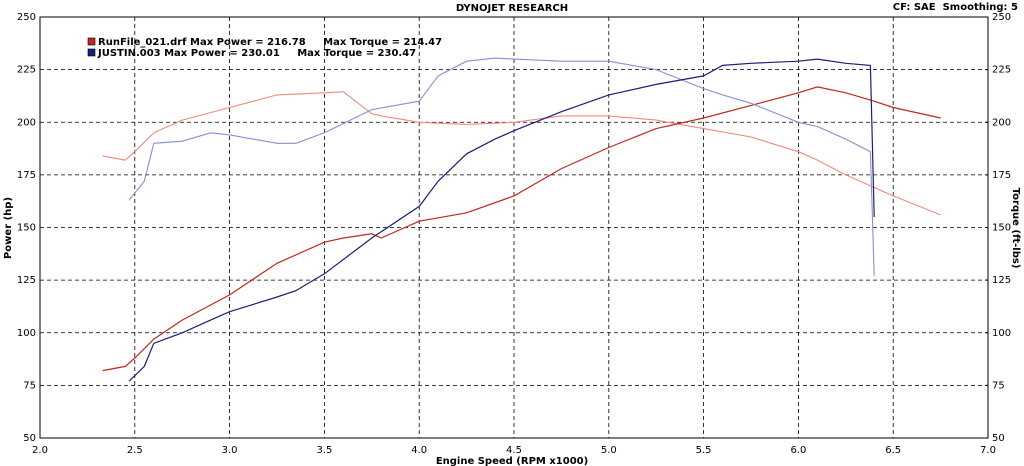  Describe the element at coordinates (26, 280) in the screenshot. I see `y-tick-label: 125` at that location.